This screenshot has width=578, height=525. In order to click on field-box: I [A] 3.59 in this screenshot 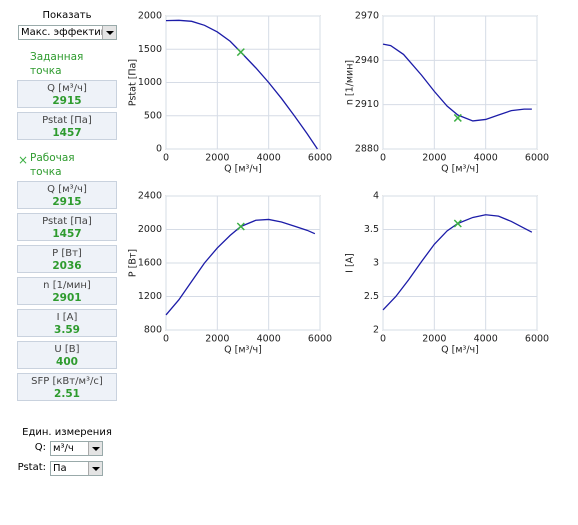, I will do `click(67, 323)`.